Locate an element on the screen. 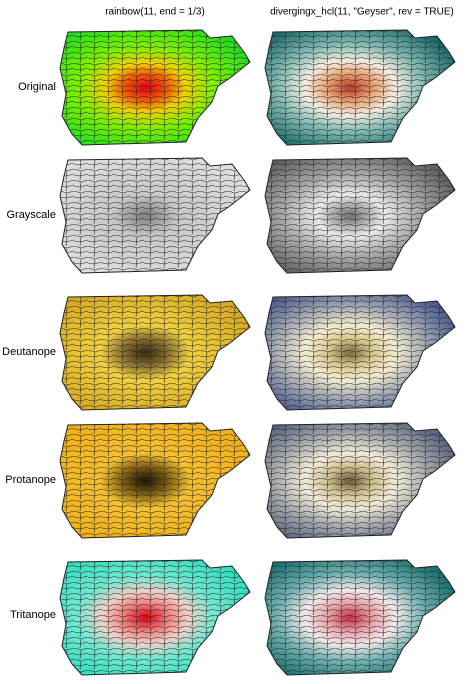  row-label: Tritanope is located at coordinates (33, 615).